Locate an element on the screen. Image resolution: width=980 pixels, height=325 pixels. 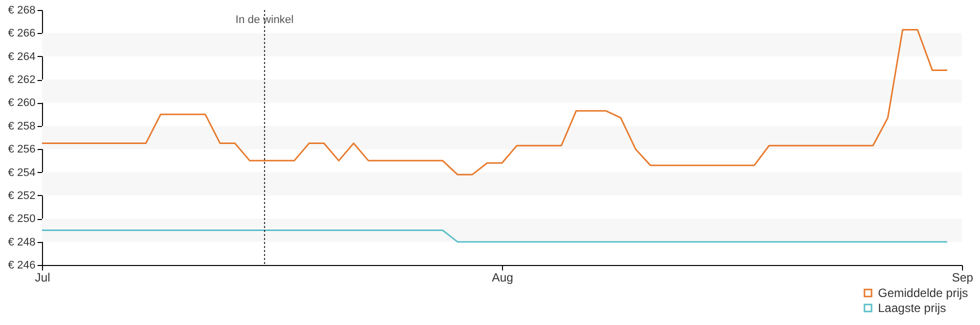
y-tick-label: € 256 is located at coordinates (22, 150).